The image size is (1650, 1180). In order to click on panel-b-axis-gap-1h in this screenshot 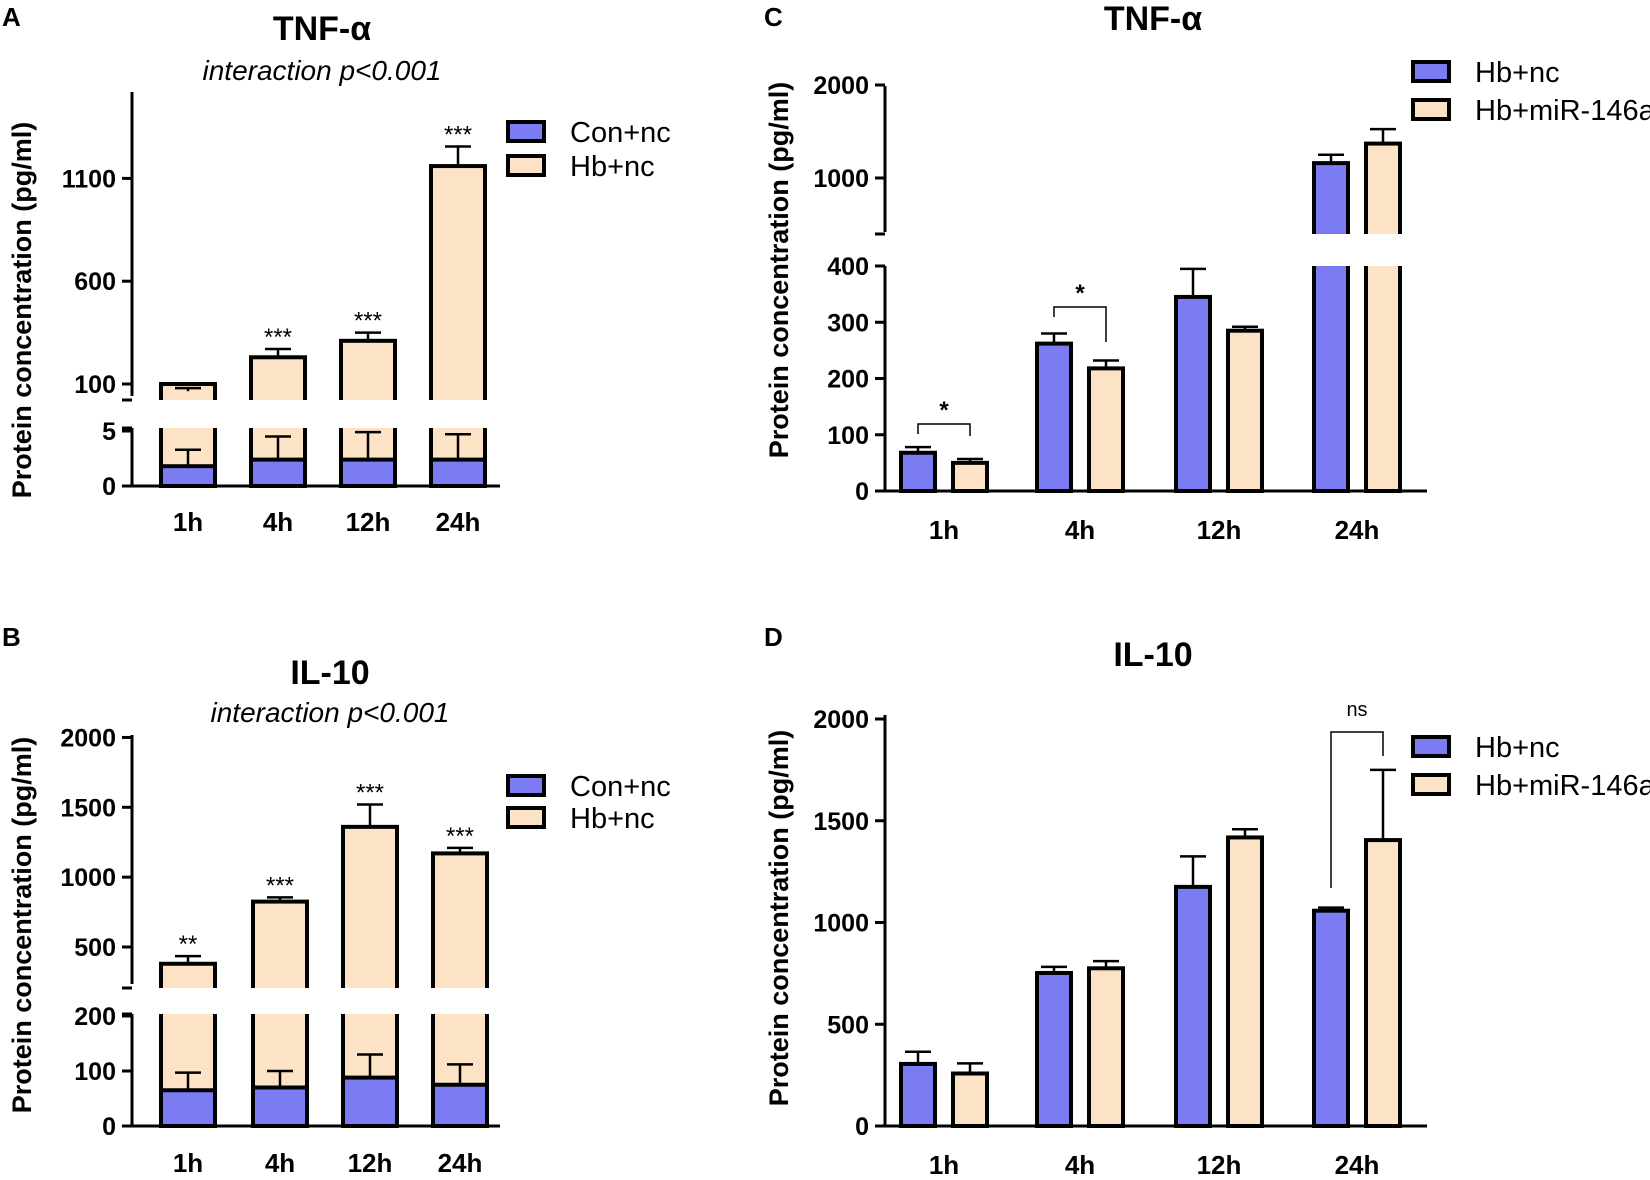, I will do `click(188, 1001)`.